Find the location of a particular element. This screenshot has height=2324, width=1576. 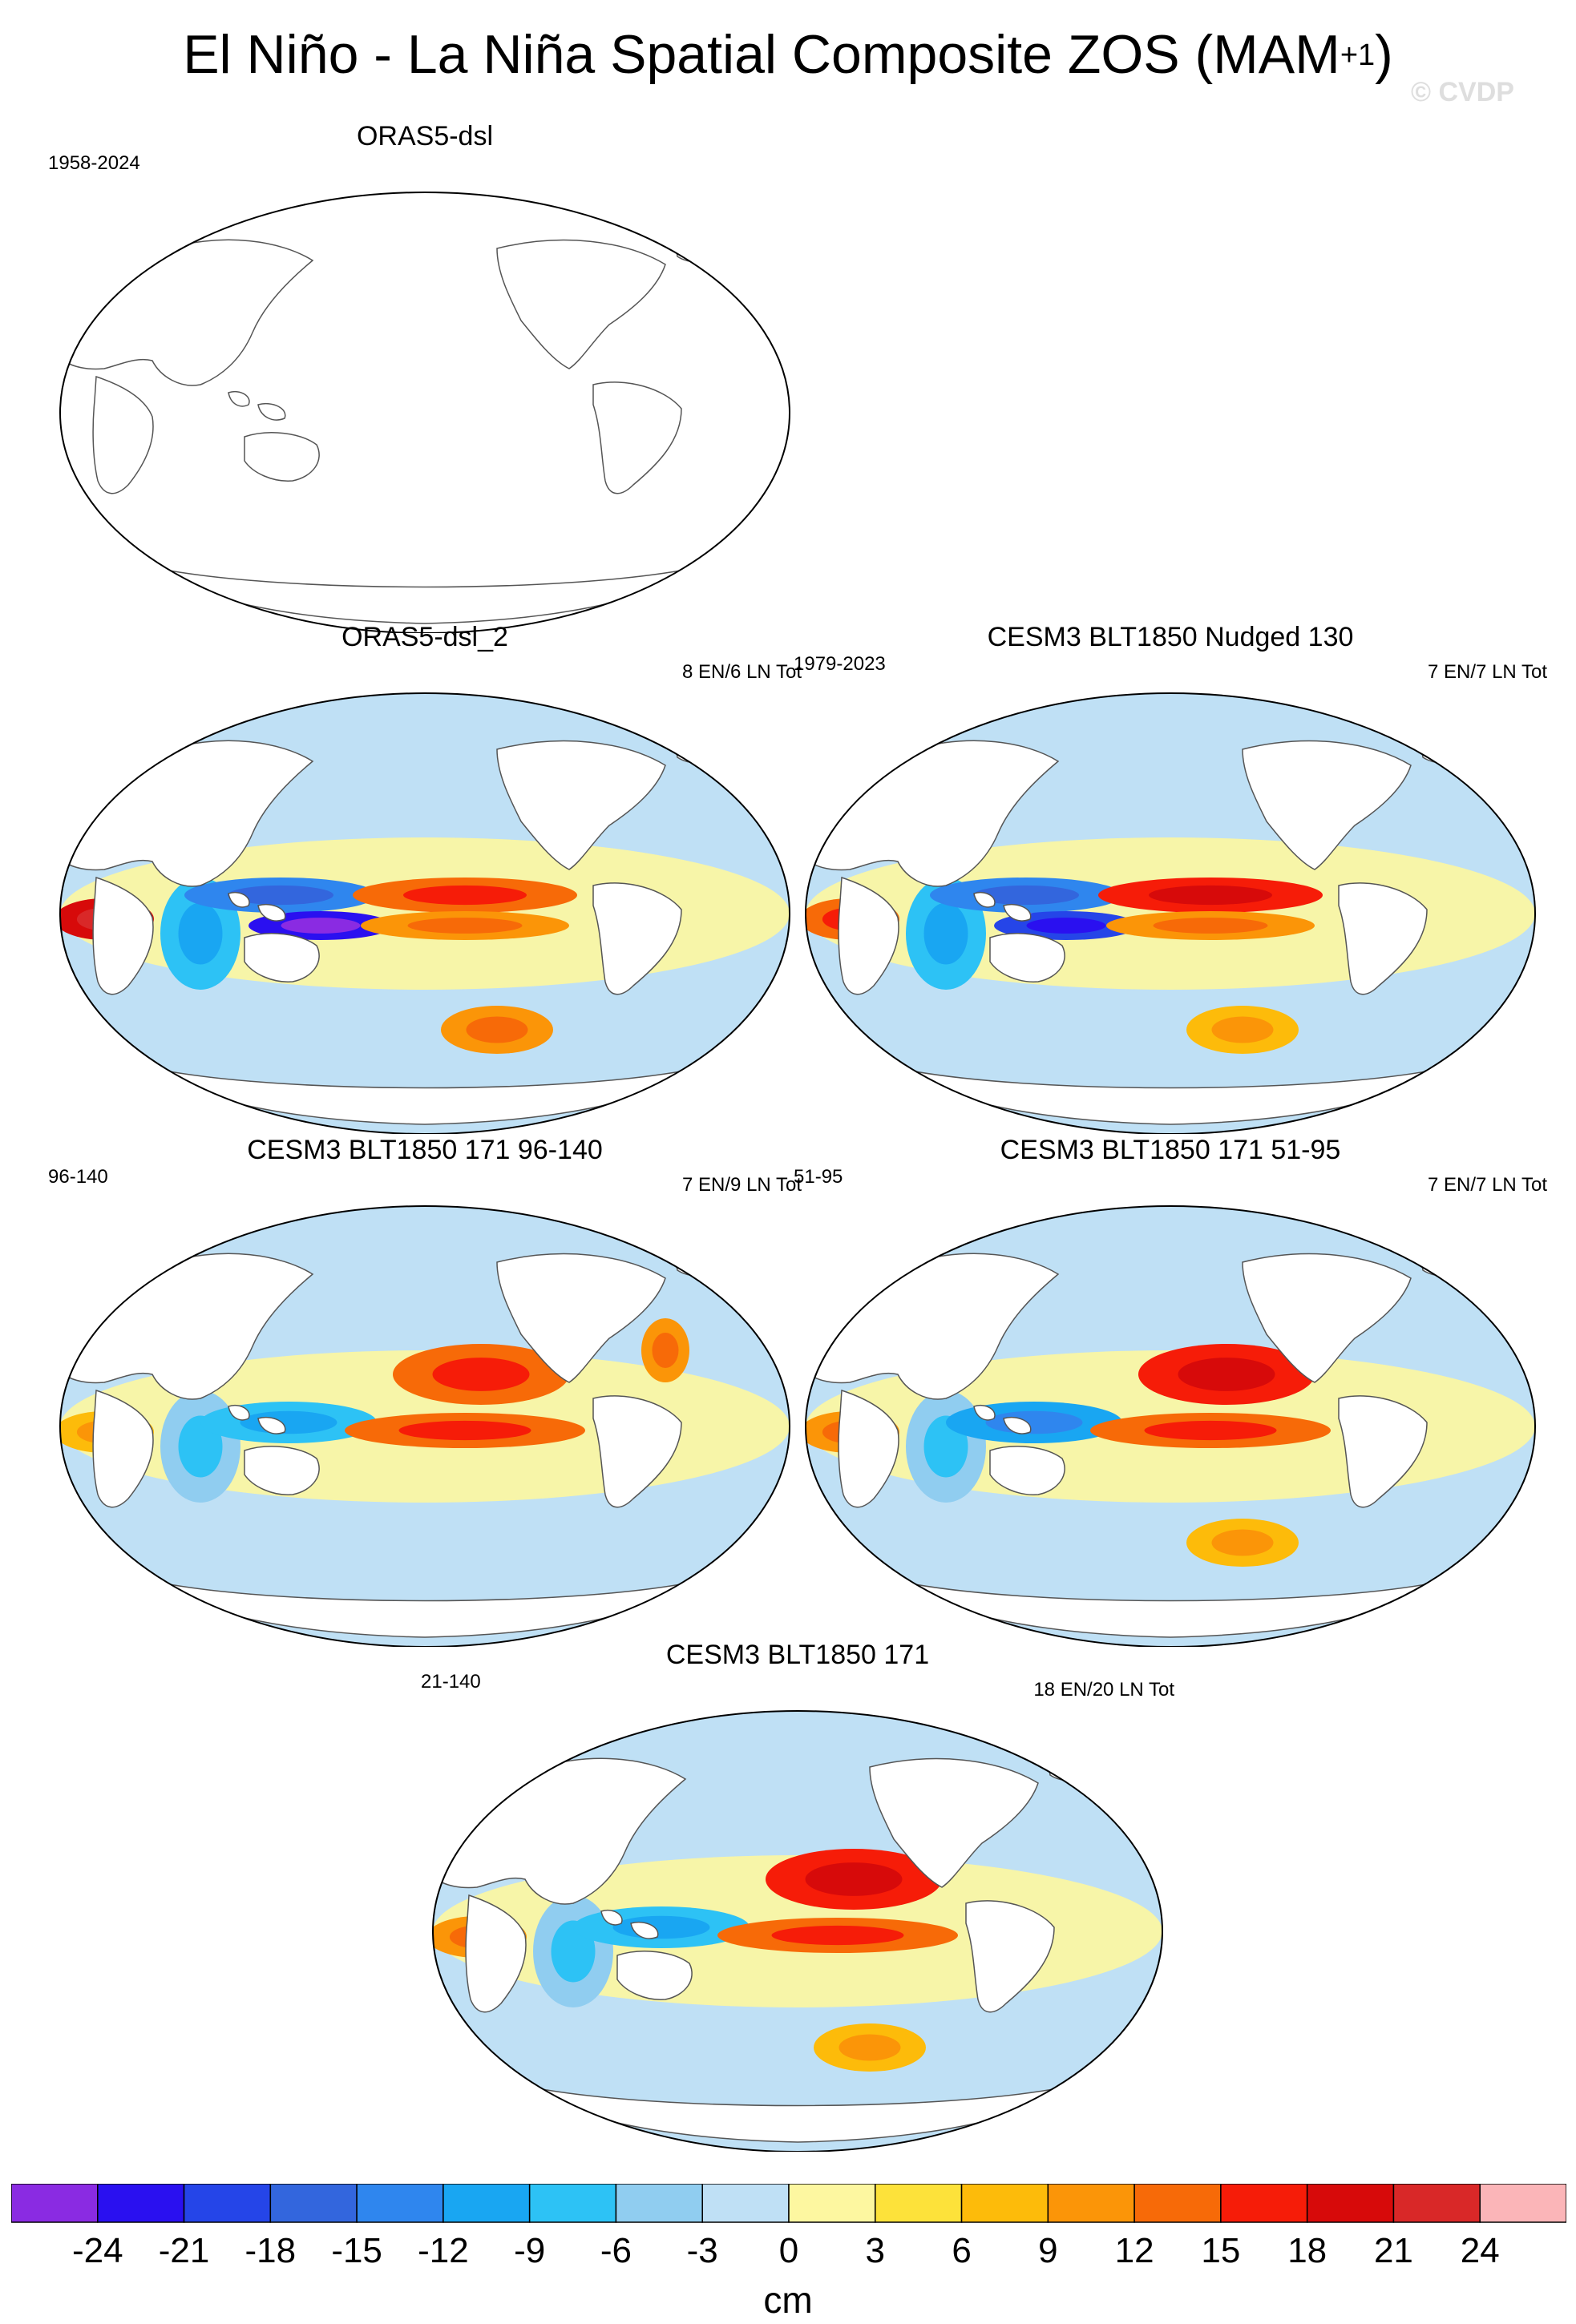

colorbar-unit-label: cm is located at coordinates (788, 2300).